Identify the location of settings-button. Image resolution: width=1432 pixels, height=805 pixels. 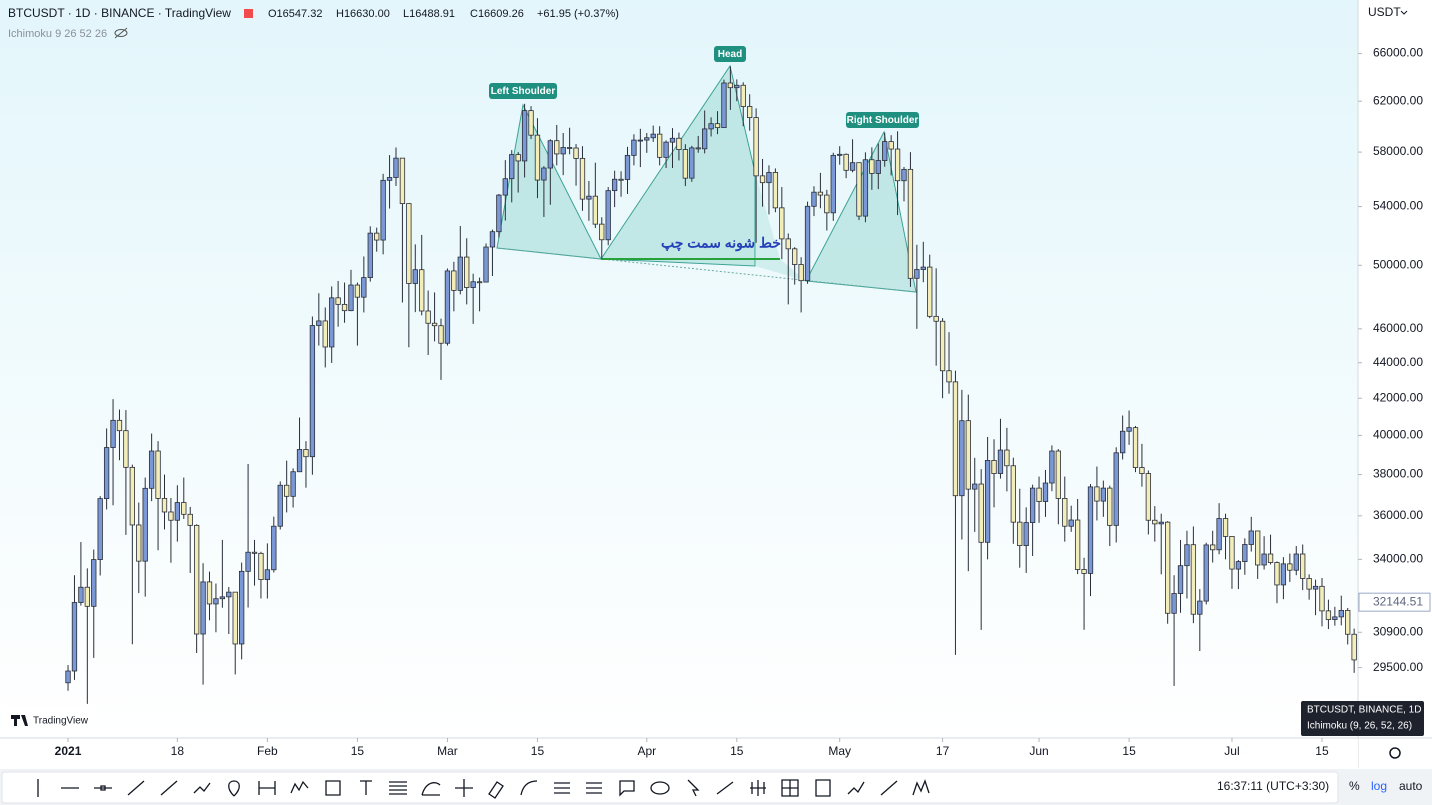
(1395, 753).